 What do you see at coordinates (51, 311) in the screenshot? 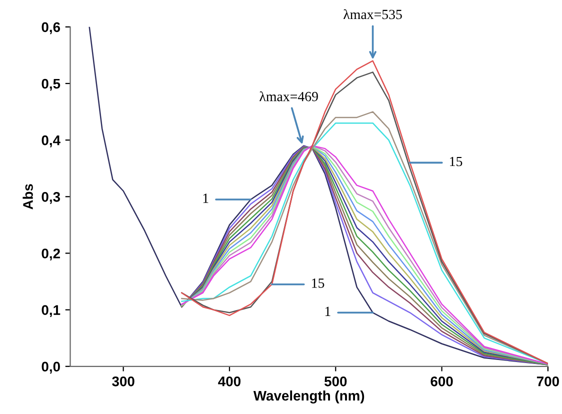
I see `y-tick-label: 0,1` at bounding box center [51, 311].